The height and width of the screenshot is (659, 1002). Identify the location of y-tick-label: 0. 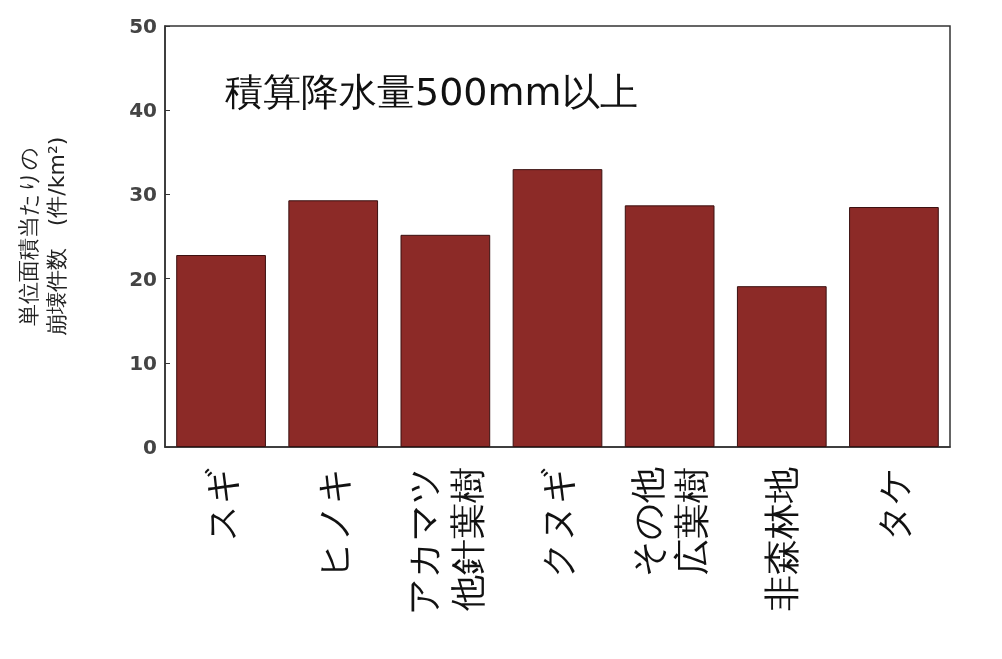
(150, 447).